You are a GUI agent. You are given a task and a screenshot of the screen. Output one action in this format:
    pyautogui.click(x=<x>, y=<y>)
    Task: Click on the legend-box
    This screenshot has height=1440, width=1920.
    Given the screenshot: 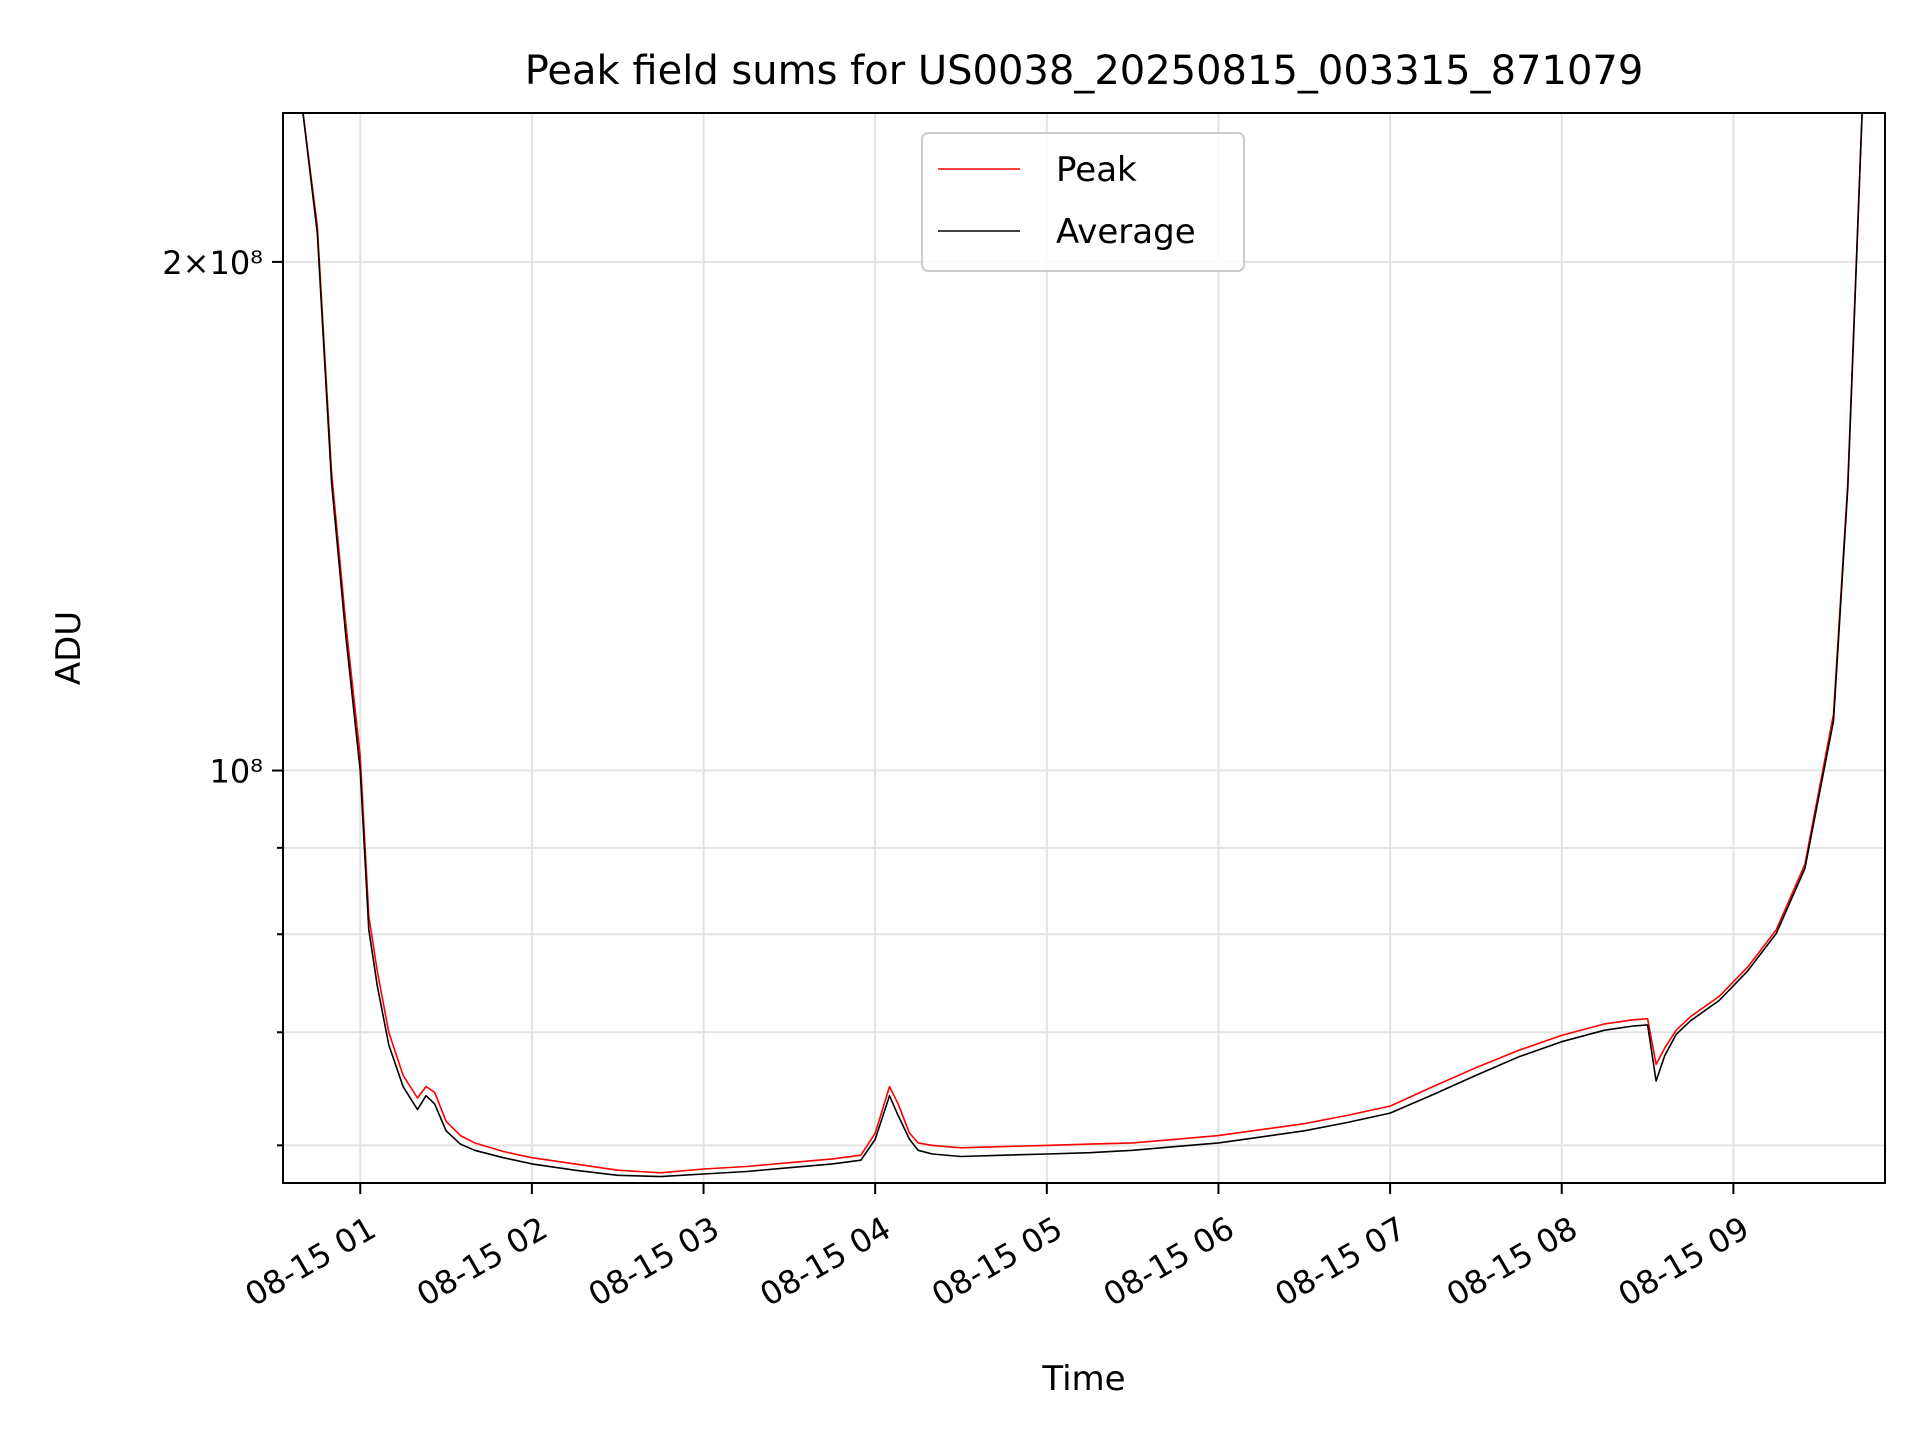 What is the action you would take?
    pyautogui.click(x=1083, y=202)
    